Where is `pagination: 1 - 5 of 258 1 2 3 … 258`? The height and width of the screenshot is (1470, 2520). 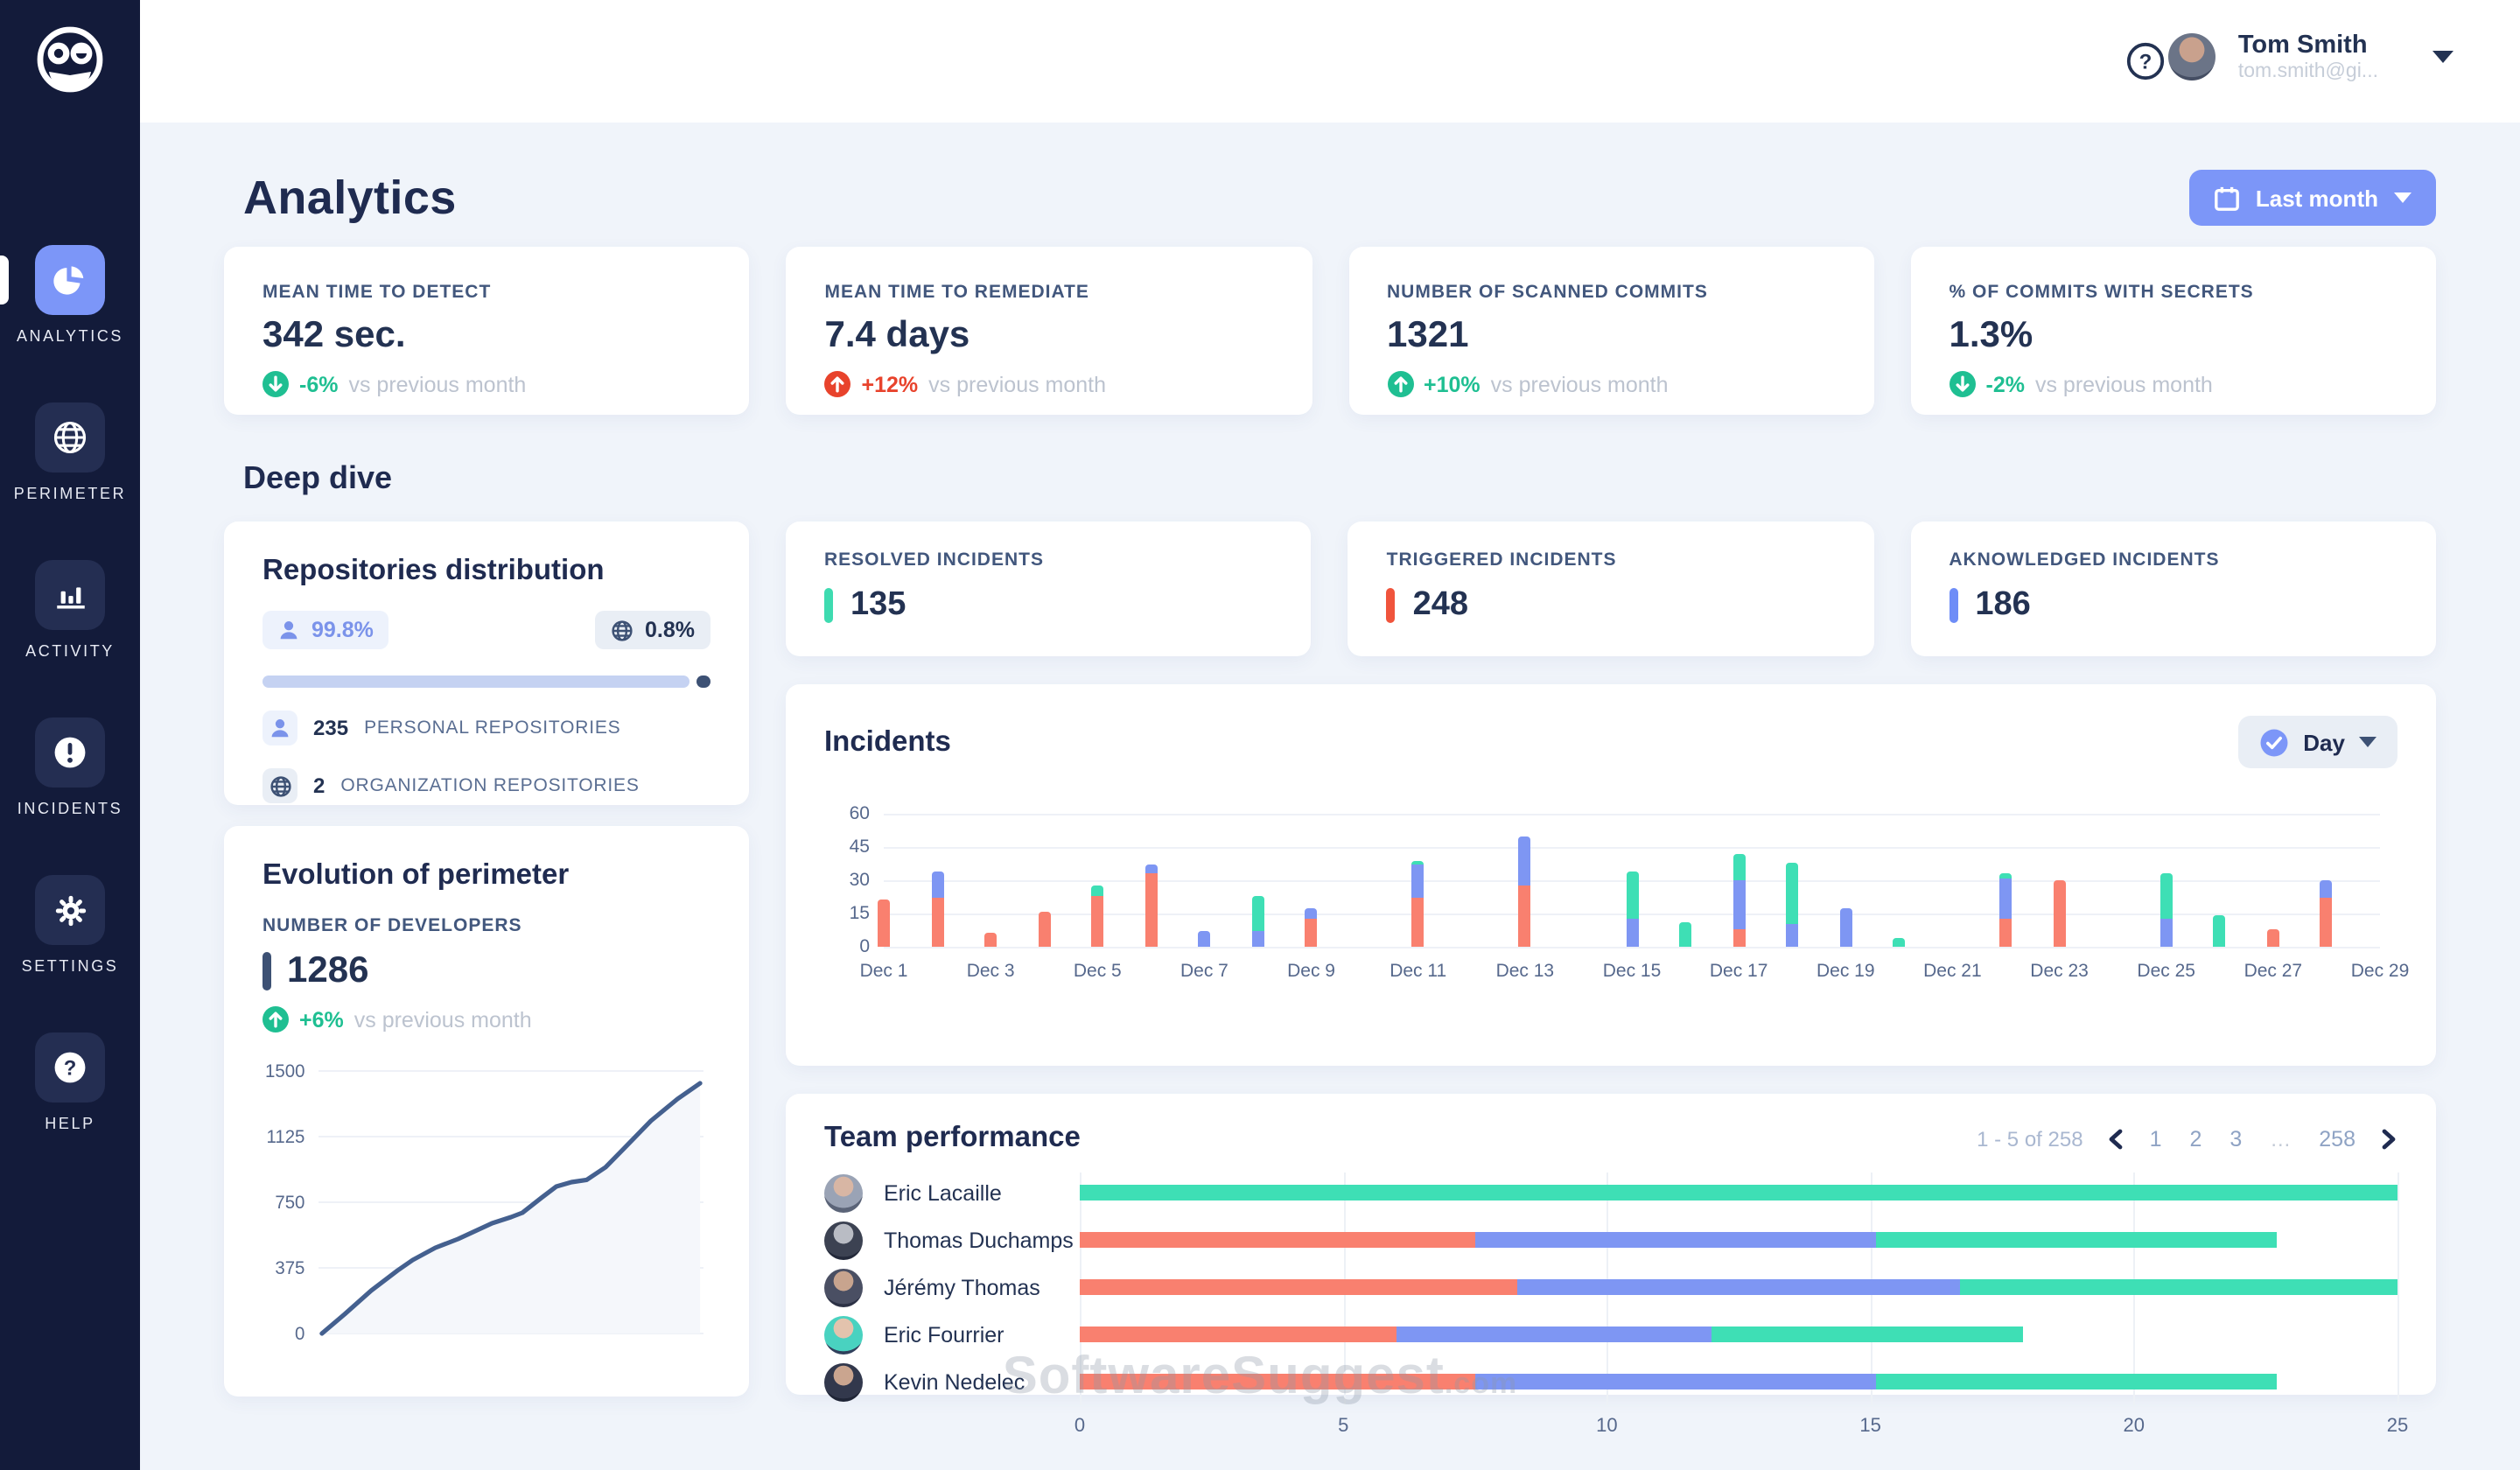 pagination: 1 - 5 of 258 1 2 3 … 258 is located at coordinates (2187, 1138).